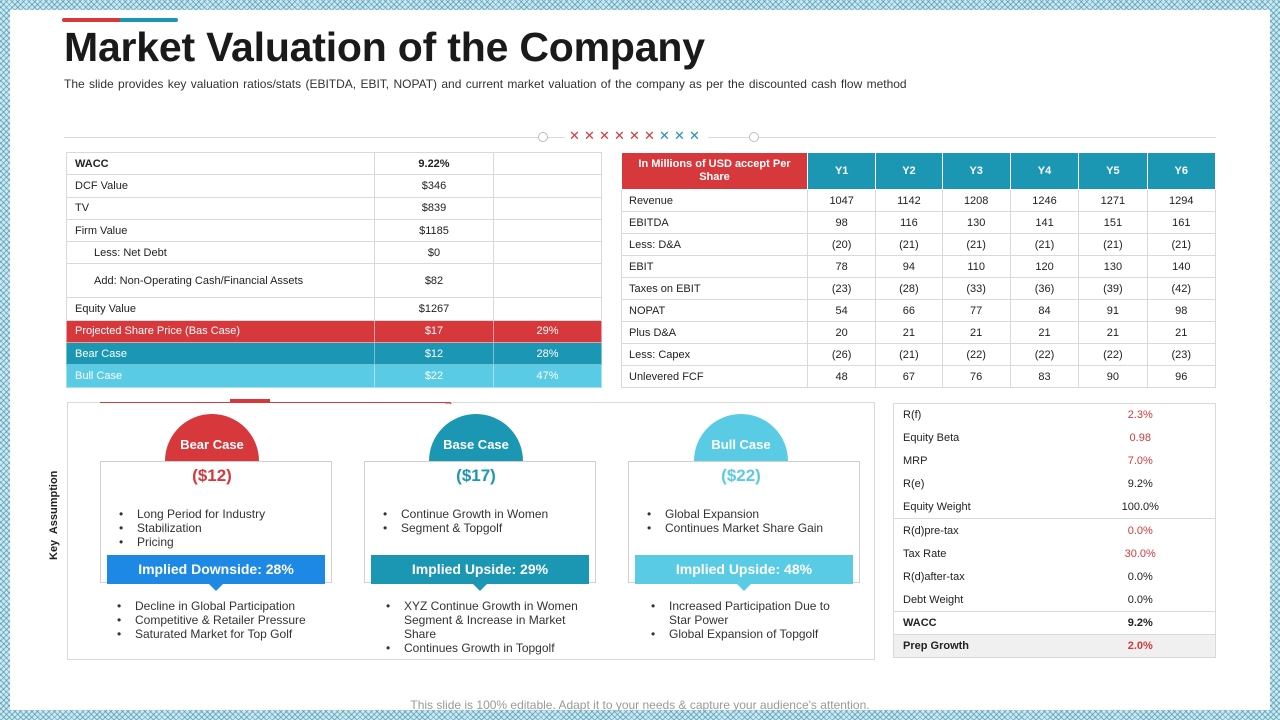 This screenshot has height=720, width=1280. I want to click on row-label: Bull Case, so click(220, 376).